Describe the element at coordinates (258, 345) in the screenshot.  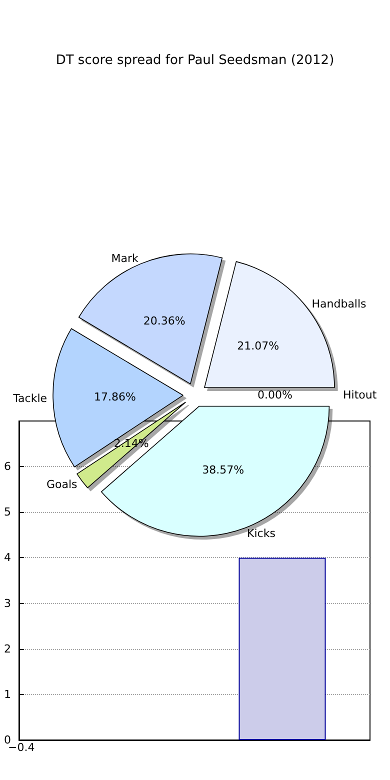
I see `data-label: 21.07%` at that location.